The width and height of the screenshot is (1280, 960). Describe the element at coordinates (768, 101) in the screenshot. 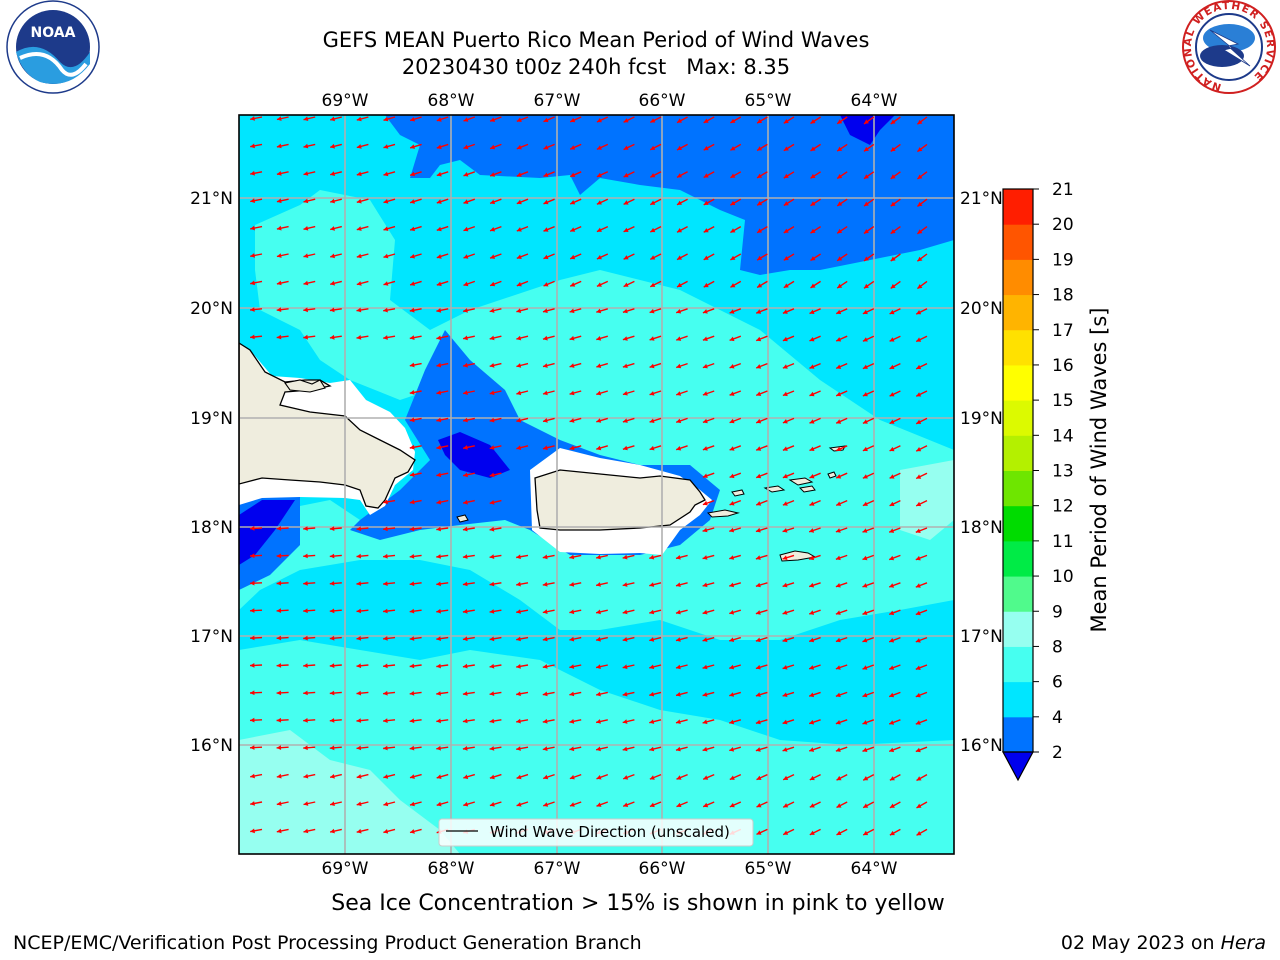

I see `lon-label-top: 65°W` at that location.